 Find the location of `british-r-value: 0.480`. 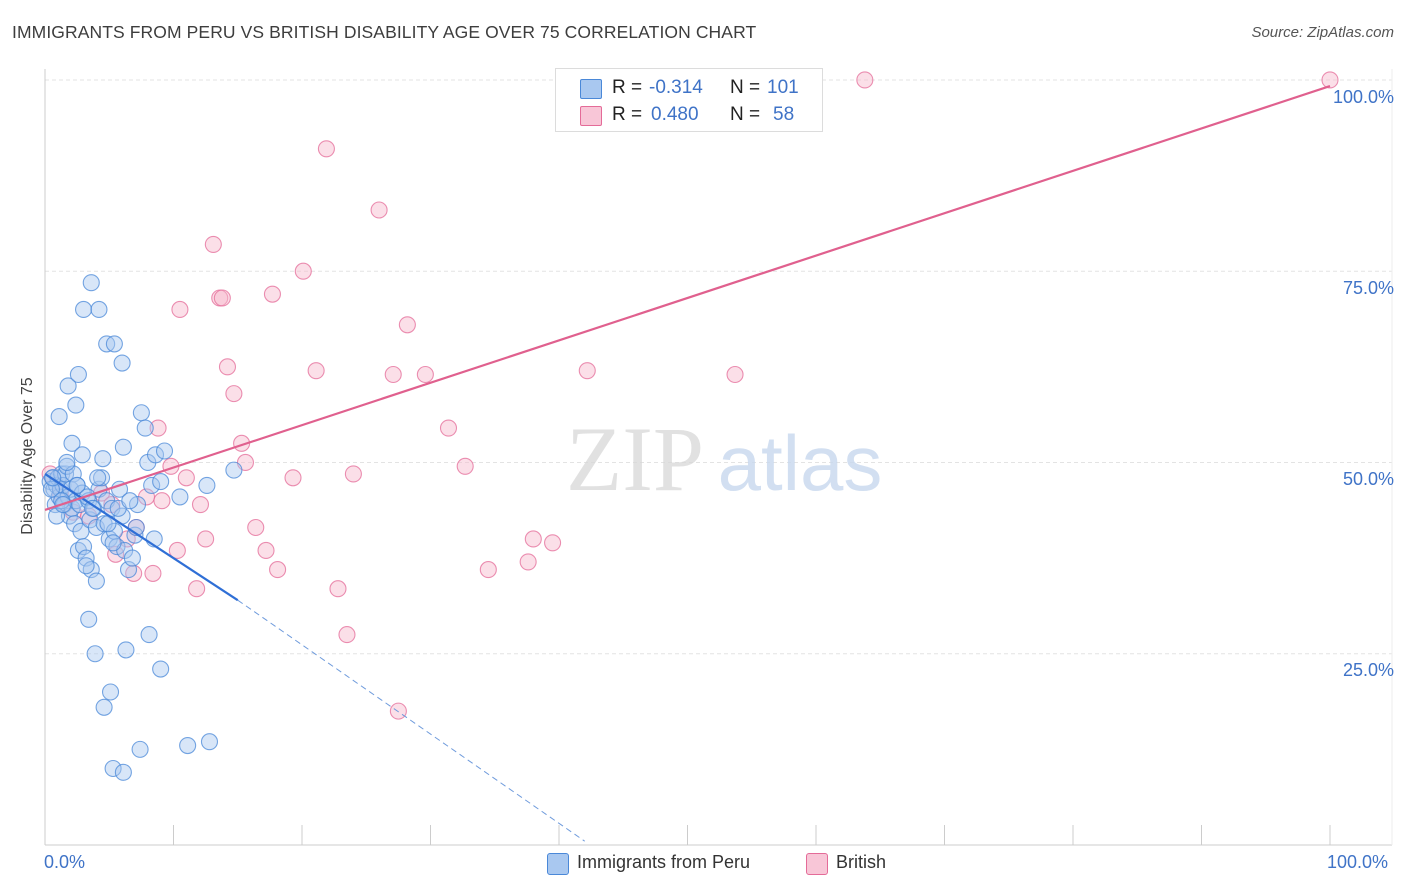

british-r-value: 0.480 is located at coordinates (675, 114).